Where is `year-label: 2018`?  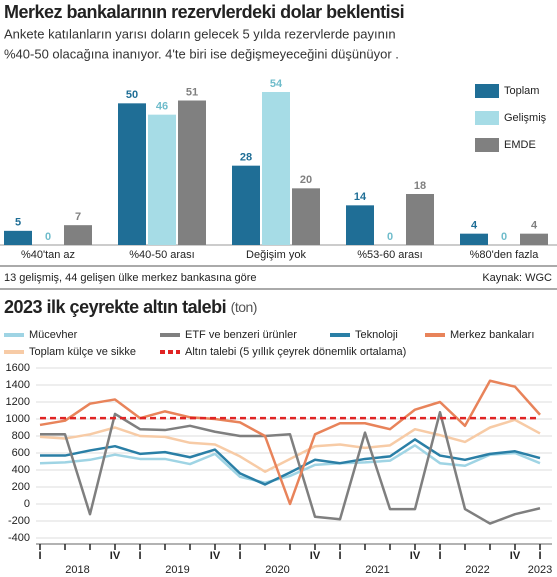 year-label: 2018 is located at coordinates (77, 570).